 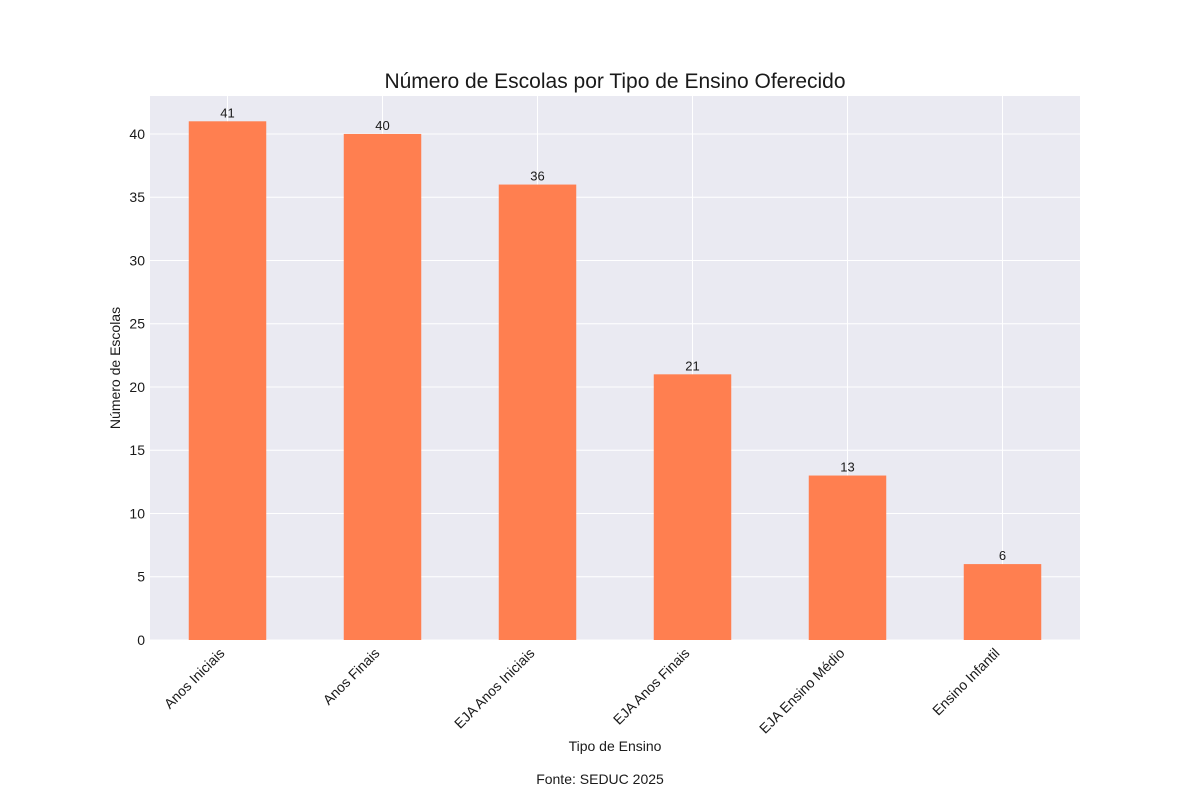 I want to click on x-tick-label: Anos Iniciais, so click(x=194, y=678).